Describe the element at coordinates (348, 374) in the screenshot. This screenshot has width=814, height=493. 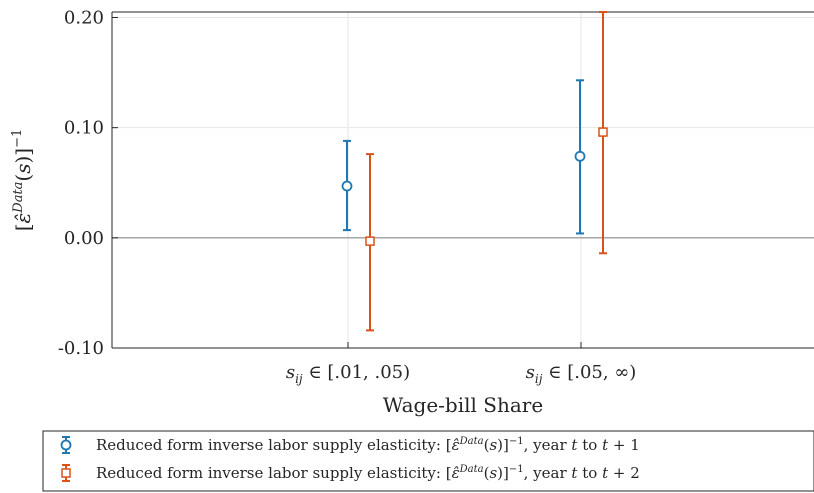
I see `x-tick-label-1: sij ∈ [.01, .05)` at that location.